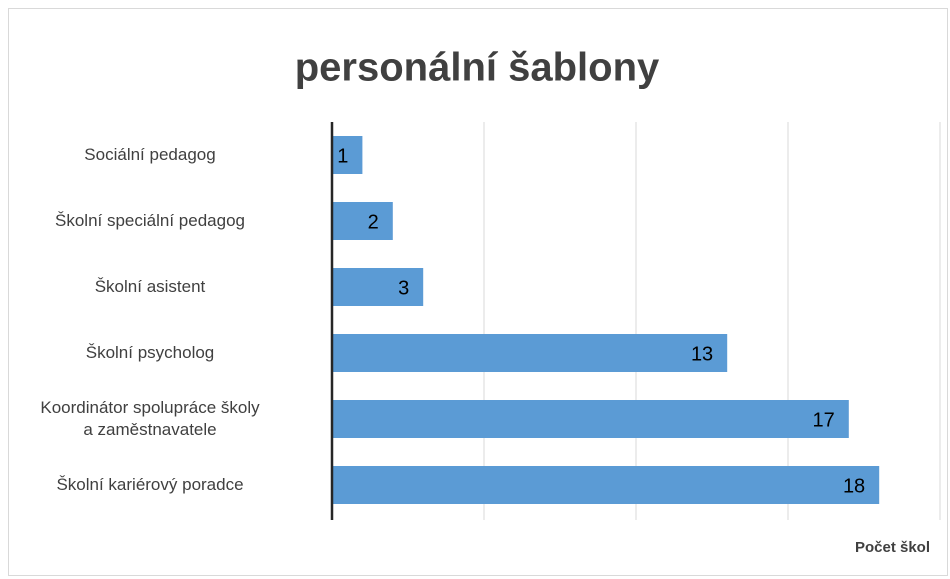 The image size is (950, 579). Describe the element at coordinates (702, 354) in the screenshot. I see `value-label: 13` at that location.